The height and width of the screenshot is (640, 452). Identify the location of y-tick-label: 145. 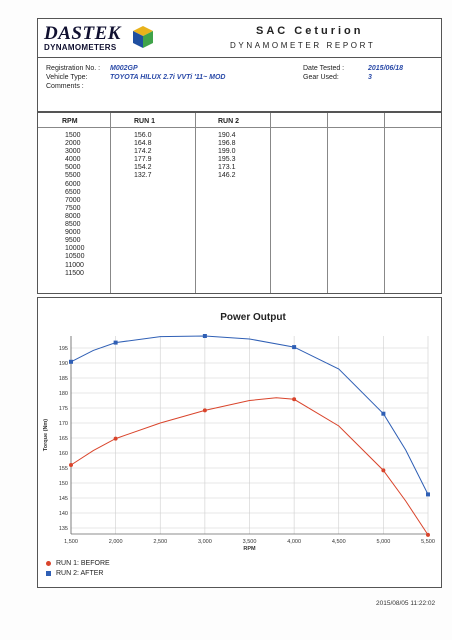
(63, 499).